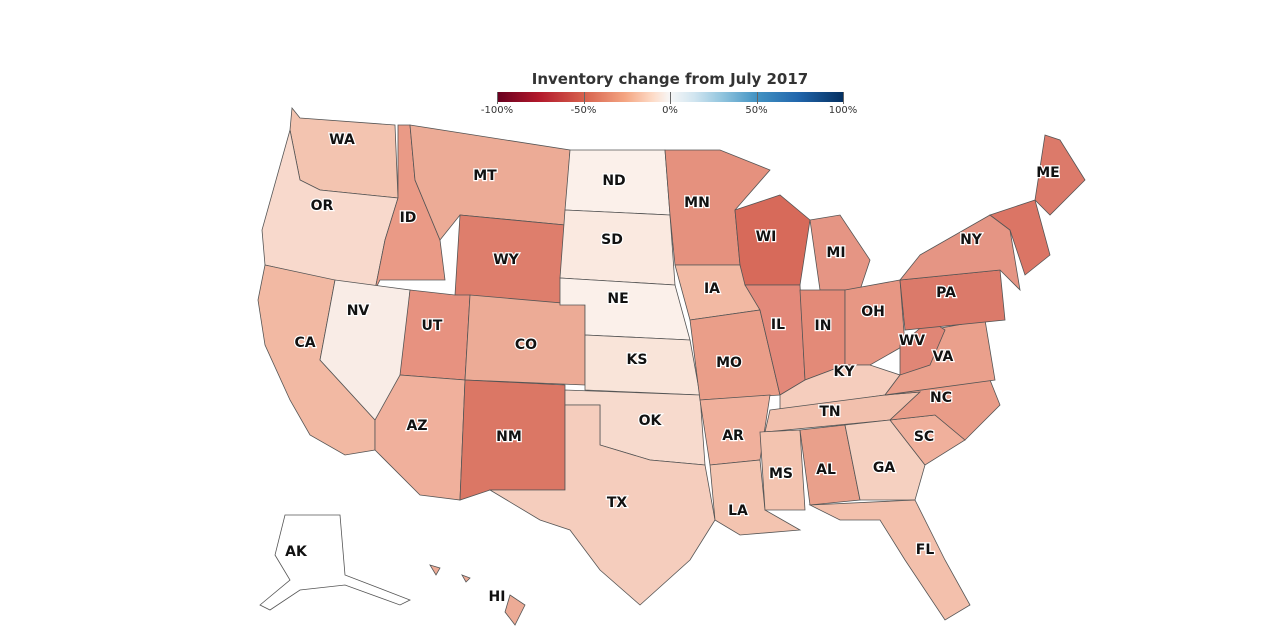 The width and height of the screenshot is (1280, 640). I want to click on legend-tick: -50%, so click(583, 110).